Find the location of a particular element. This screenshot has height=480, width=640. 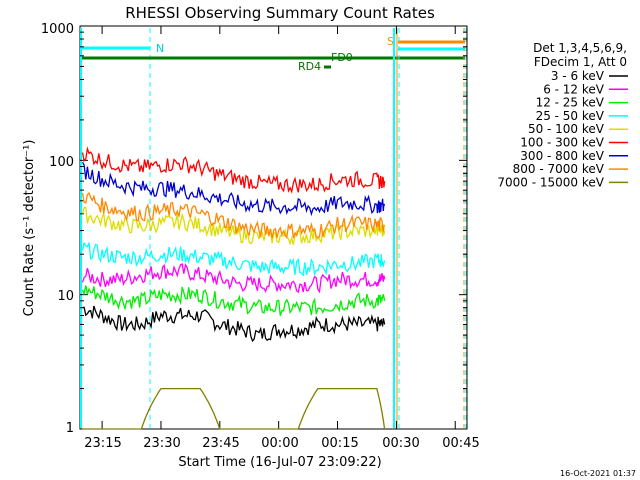

legend-label: 50 - 100 keV is located at coordinates (566, 129).